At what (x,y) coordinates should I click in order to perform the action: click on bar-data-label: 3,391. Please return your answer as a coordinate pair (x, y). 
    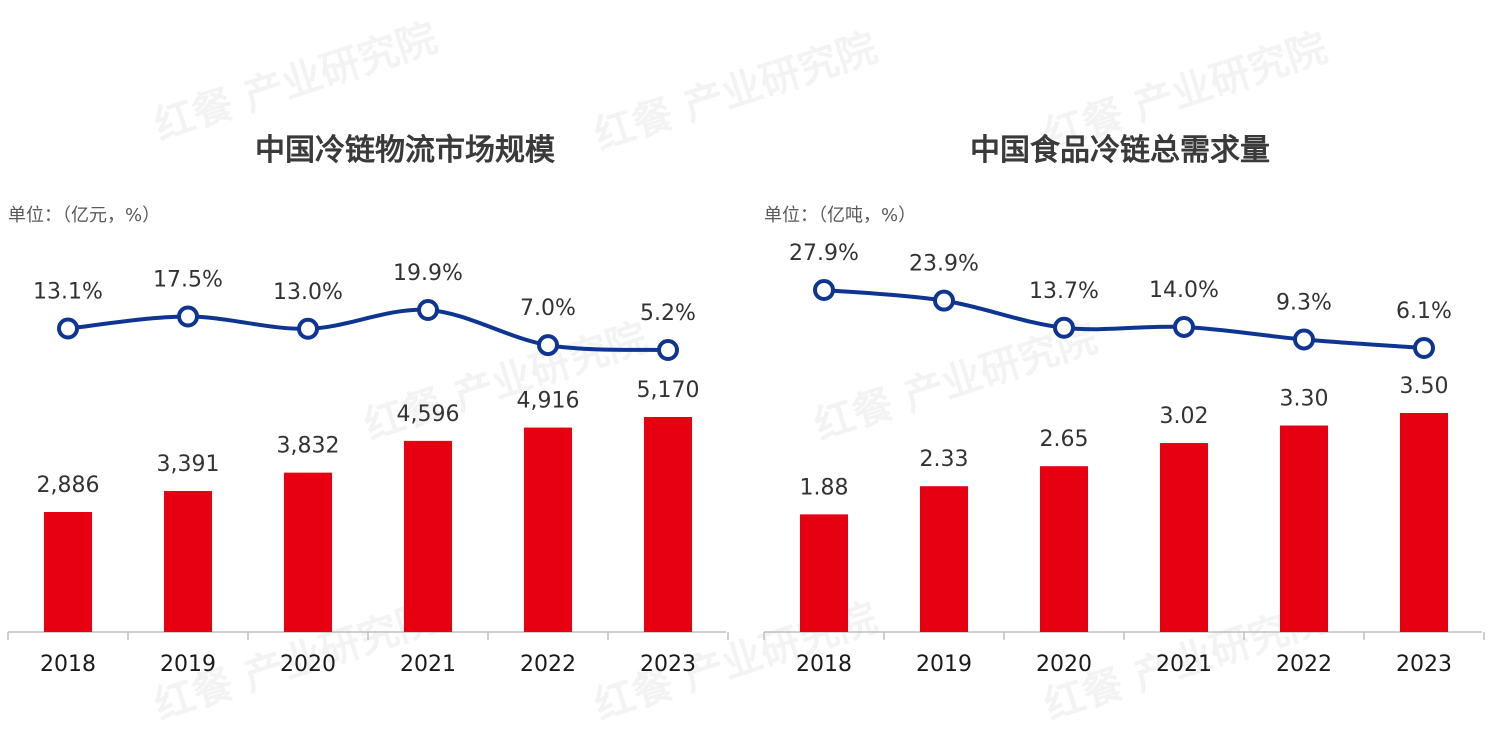
    Looking at the image, I should click on (188, 464).